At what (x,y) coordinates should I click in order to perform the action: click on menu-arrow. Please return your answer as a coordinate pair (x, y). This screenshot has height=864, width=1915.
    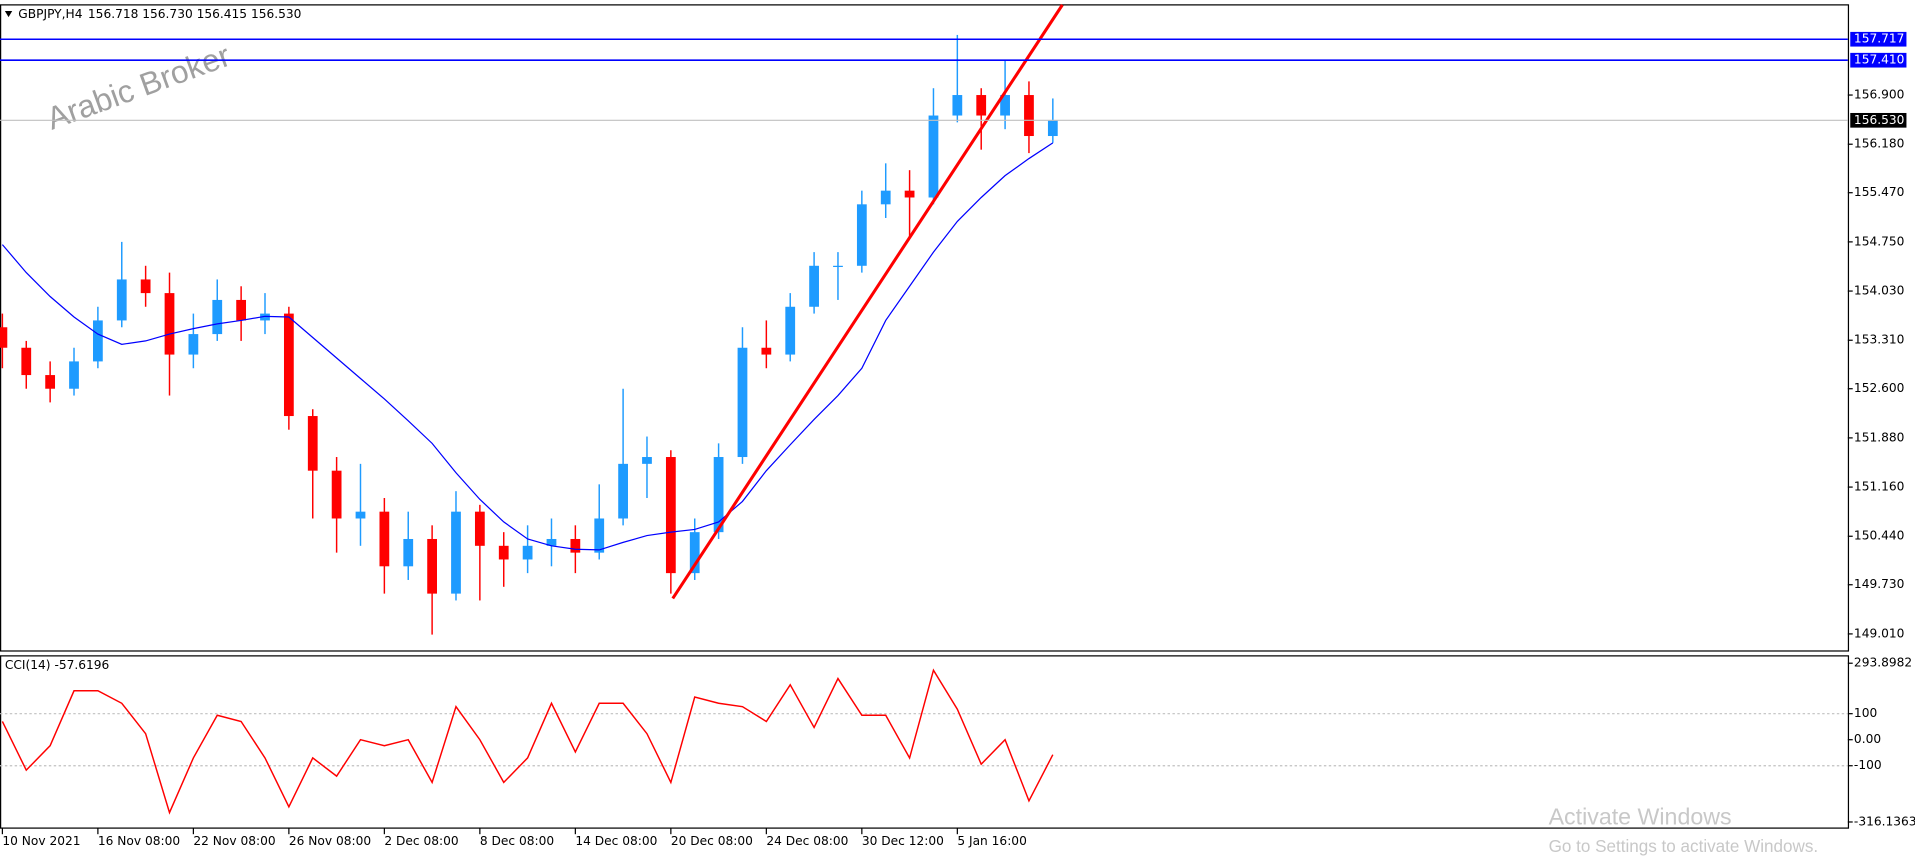
    Looking at the image, I should click on (8, 14).